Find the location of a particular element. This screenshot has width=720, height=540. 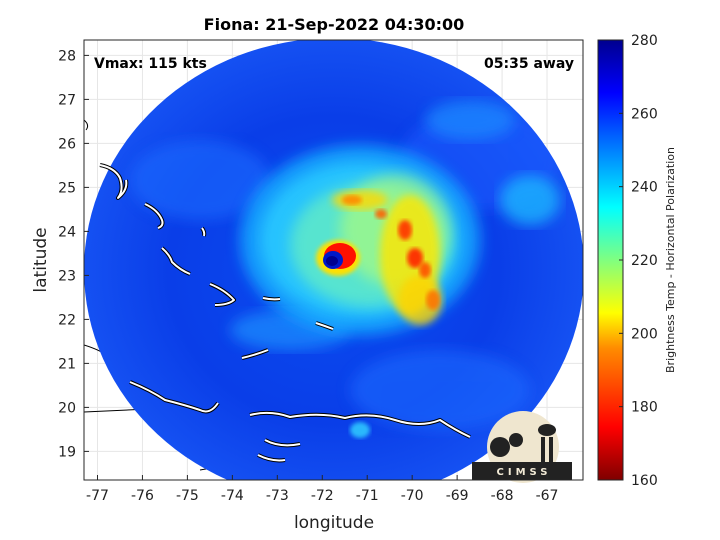

chart-title: Fiona: 21-Sep-2022 04:30:00 is located at coordinates (334, 24).